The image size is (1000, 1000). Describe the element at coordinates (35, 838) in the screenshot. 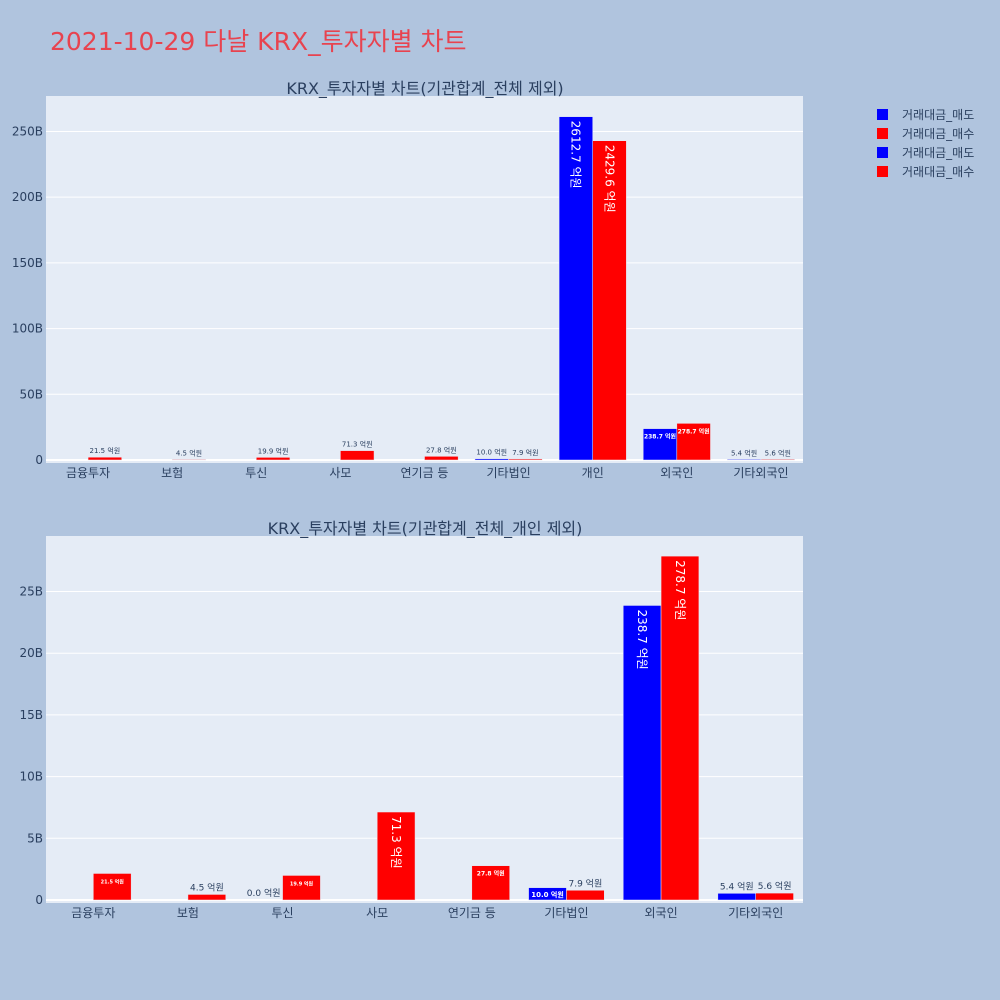

I see `y-tick-label: 5B` at that location.